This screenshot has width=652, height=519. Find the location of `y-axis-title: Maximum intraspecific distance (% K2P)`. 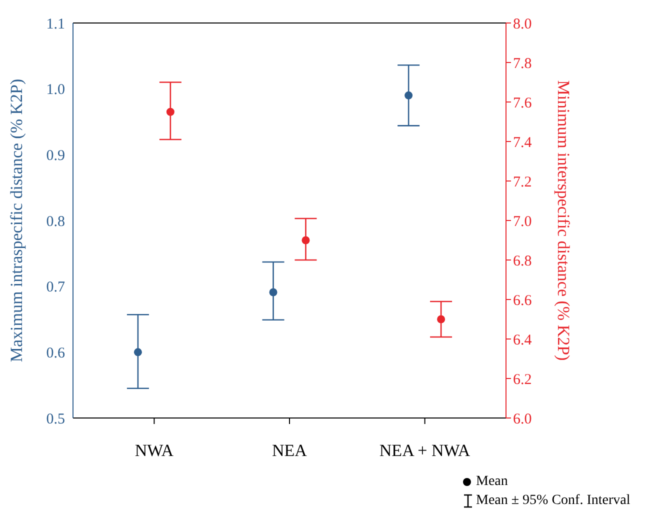

y-axis-title: Maximum intraspecific distance (% K2P) is located at coordinates (16, 220).